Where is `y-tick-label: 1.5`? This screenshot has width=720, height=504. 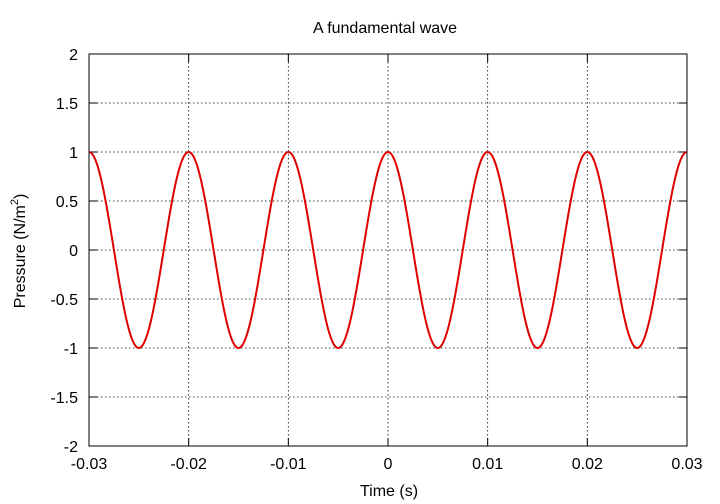 y-tick-label: 1.5 is located at coordinates (67, 104).